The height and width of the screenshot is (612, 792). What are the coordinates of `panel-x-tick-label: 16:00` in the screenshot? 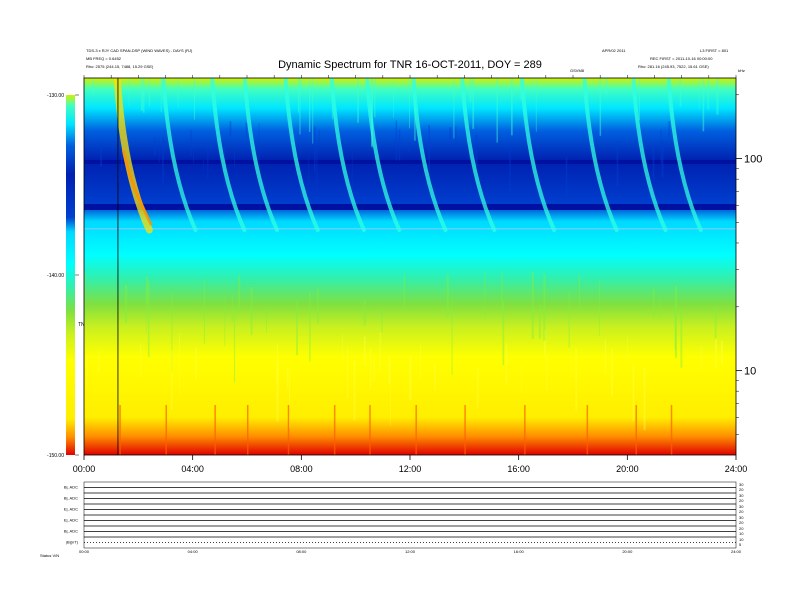 It's located at (519, 551).